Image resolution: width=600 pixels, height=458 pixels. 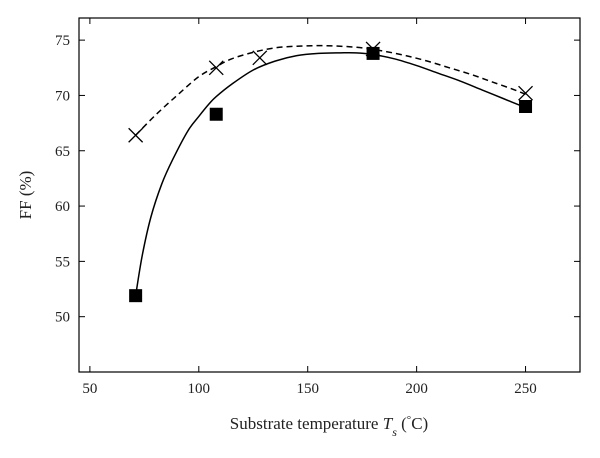 I want to click on y-tick-label: 50, so click(x=62, y=318).